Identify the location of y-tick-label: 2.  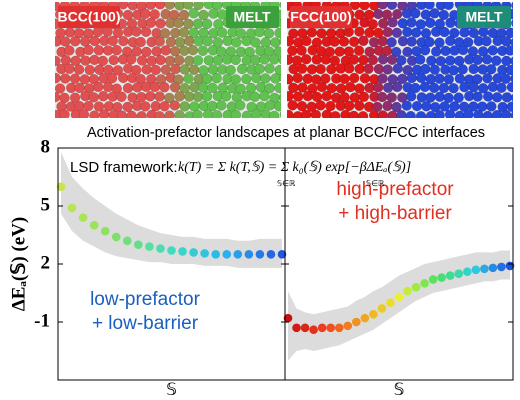
(46, 262).